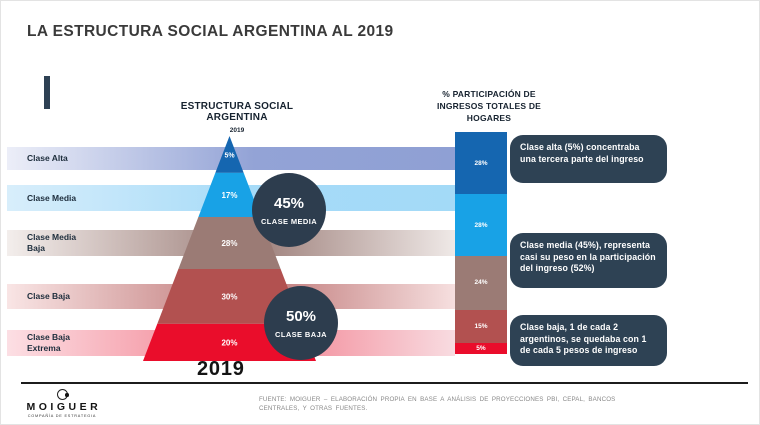  What do you see at coordinates (289, 203) in the screenshot?
I see `annotation-value: 45%` at bounding box center [289, 203].